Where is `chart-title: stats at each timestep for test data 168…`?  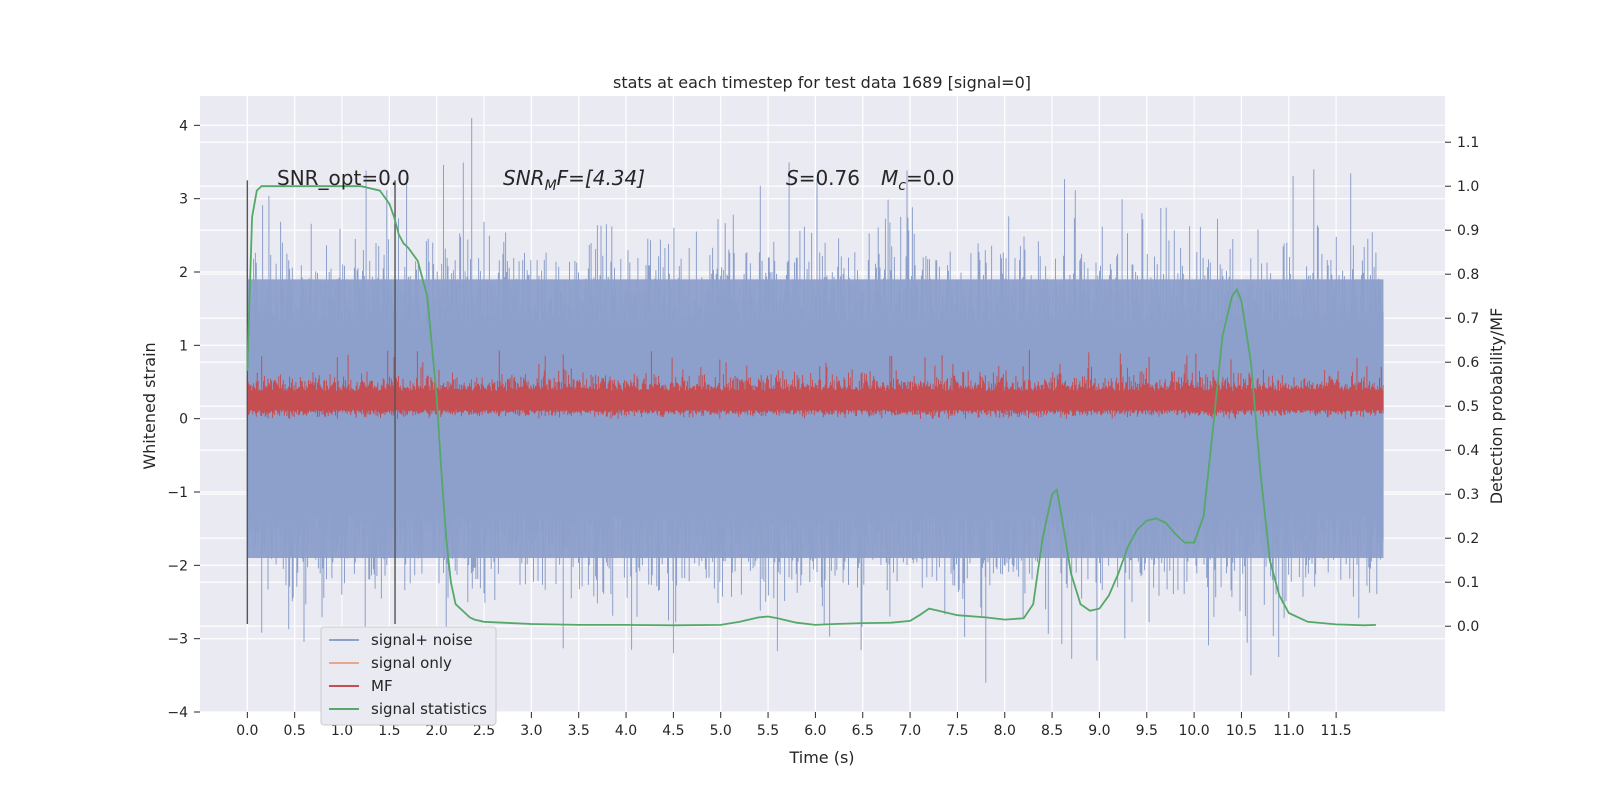 chart-title: stats at each timestep for test data 168… is located at coordinates (822, 82).